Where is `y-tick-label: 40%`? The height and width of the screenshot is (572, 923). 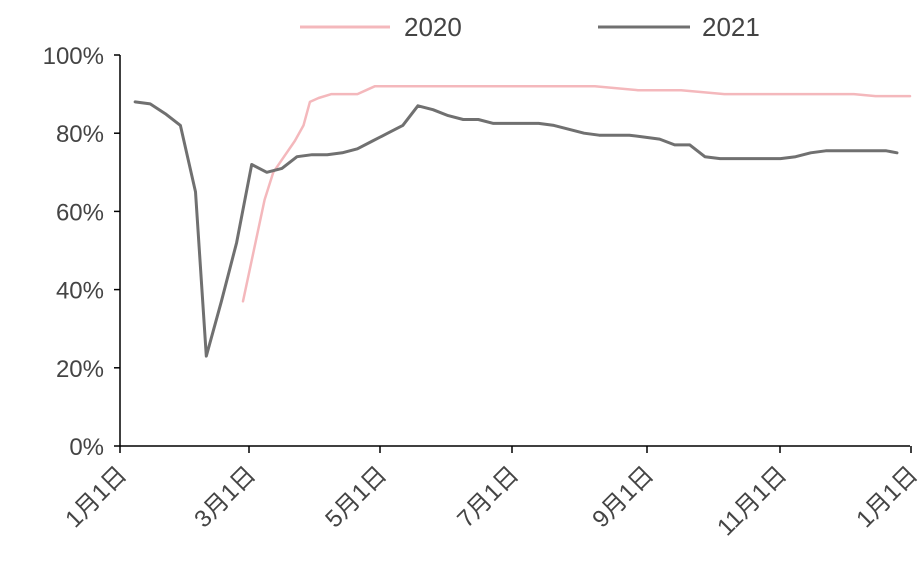
y-tick-label: 40% is located at coordinates (80, 291).